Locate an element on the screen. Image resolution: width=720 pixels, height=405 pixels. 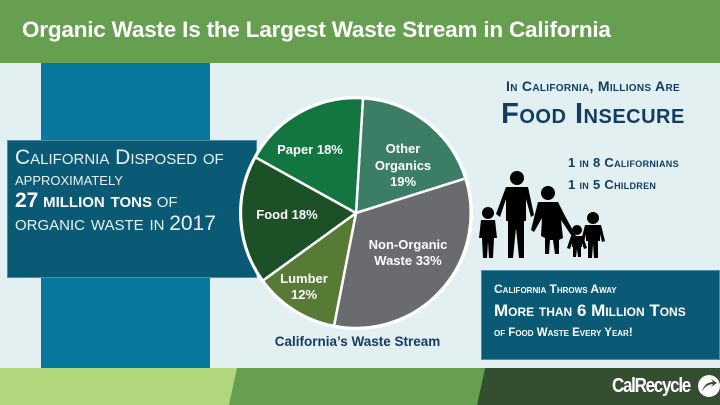
logo-text: CalRecycle is located at coordinates (651, 385).